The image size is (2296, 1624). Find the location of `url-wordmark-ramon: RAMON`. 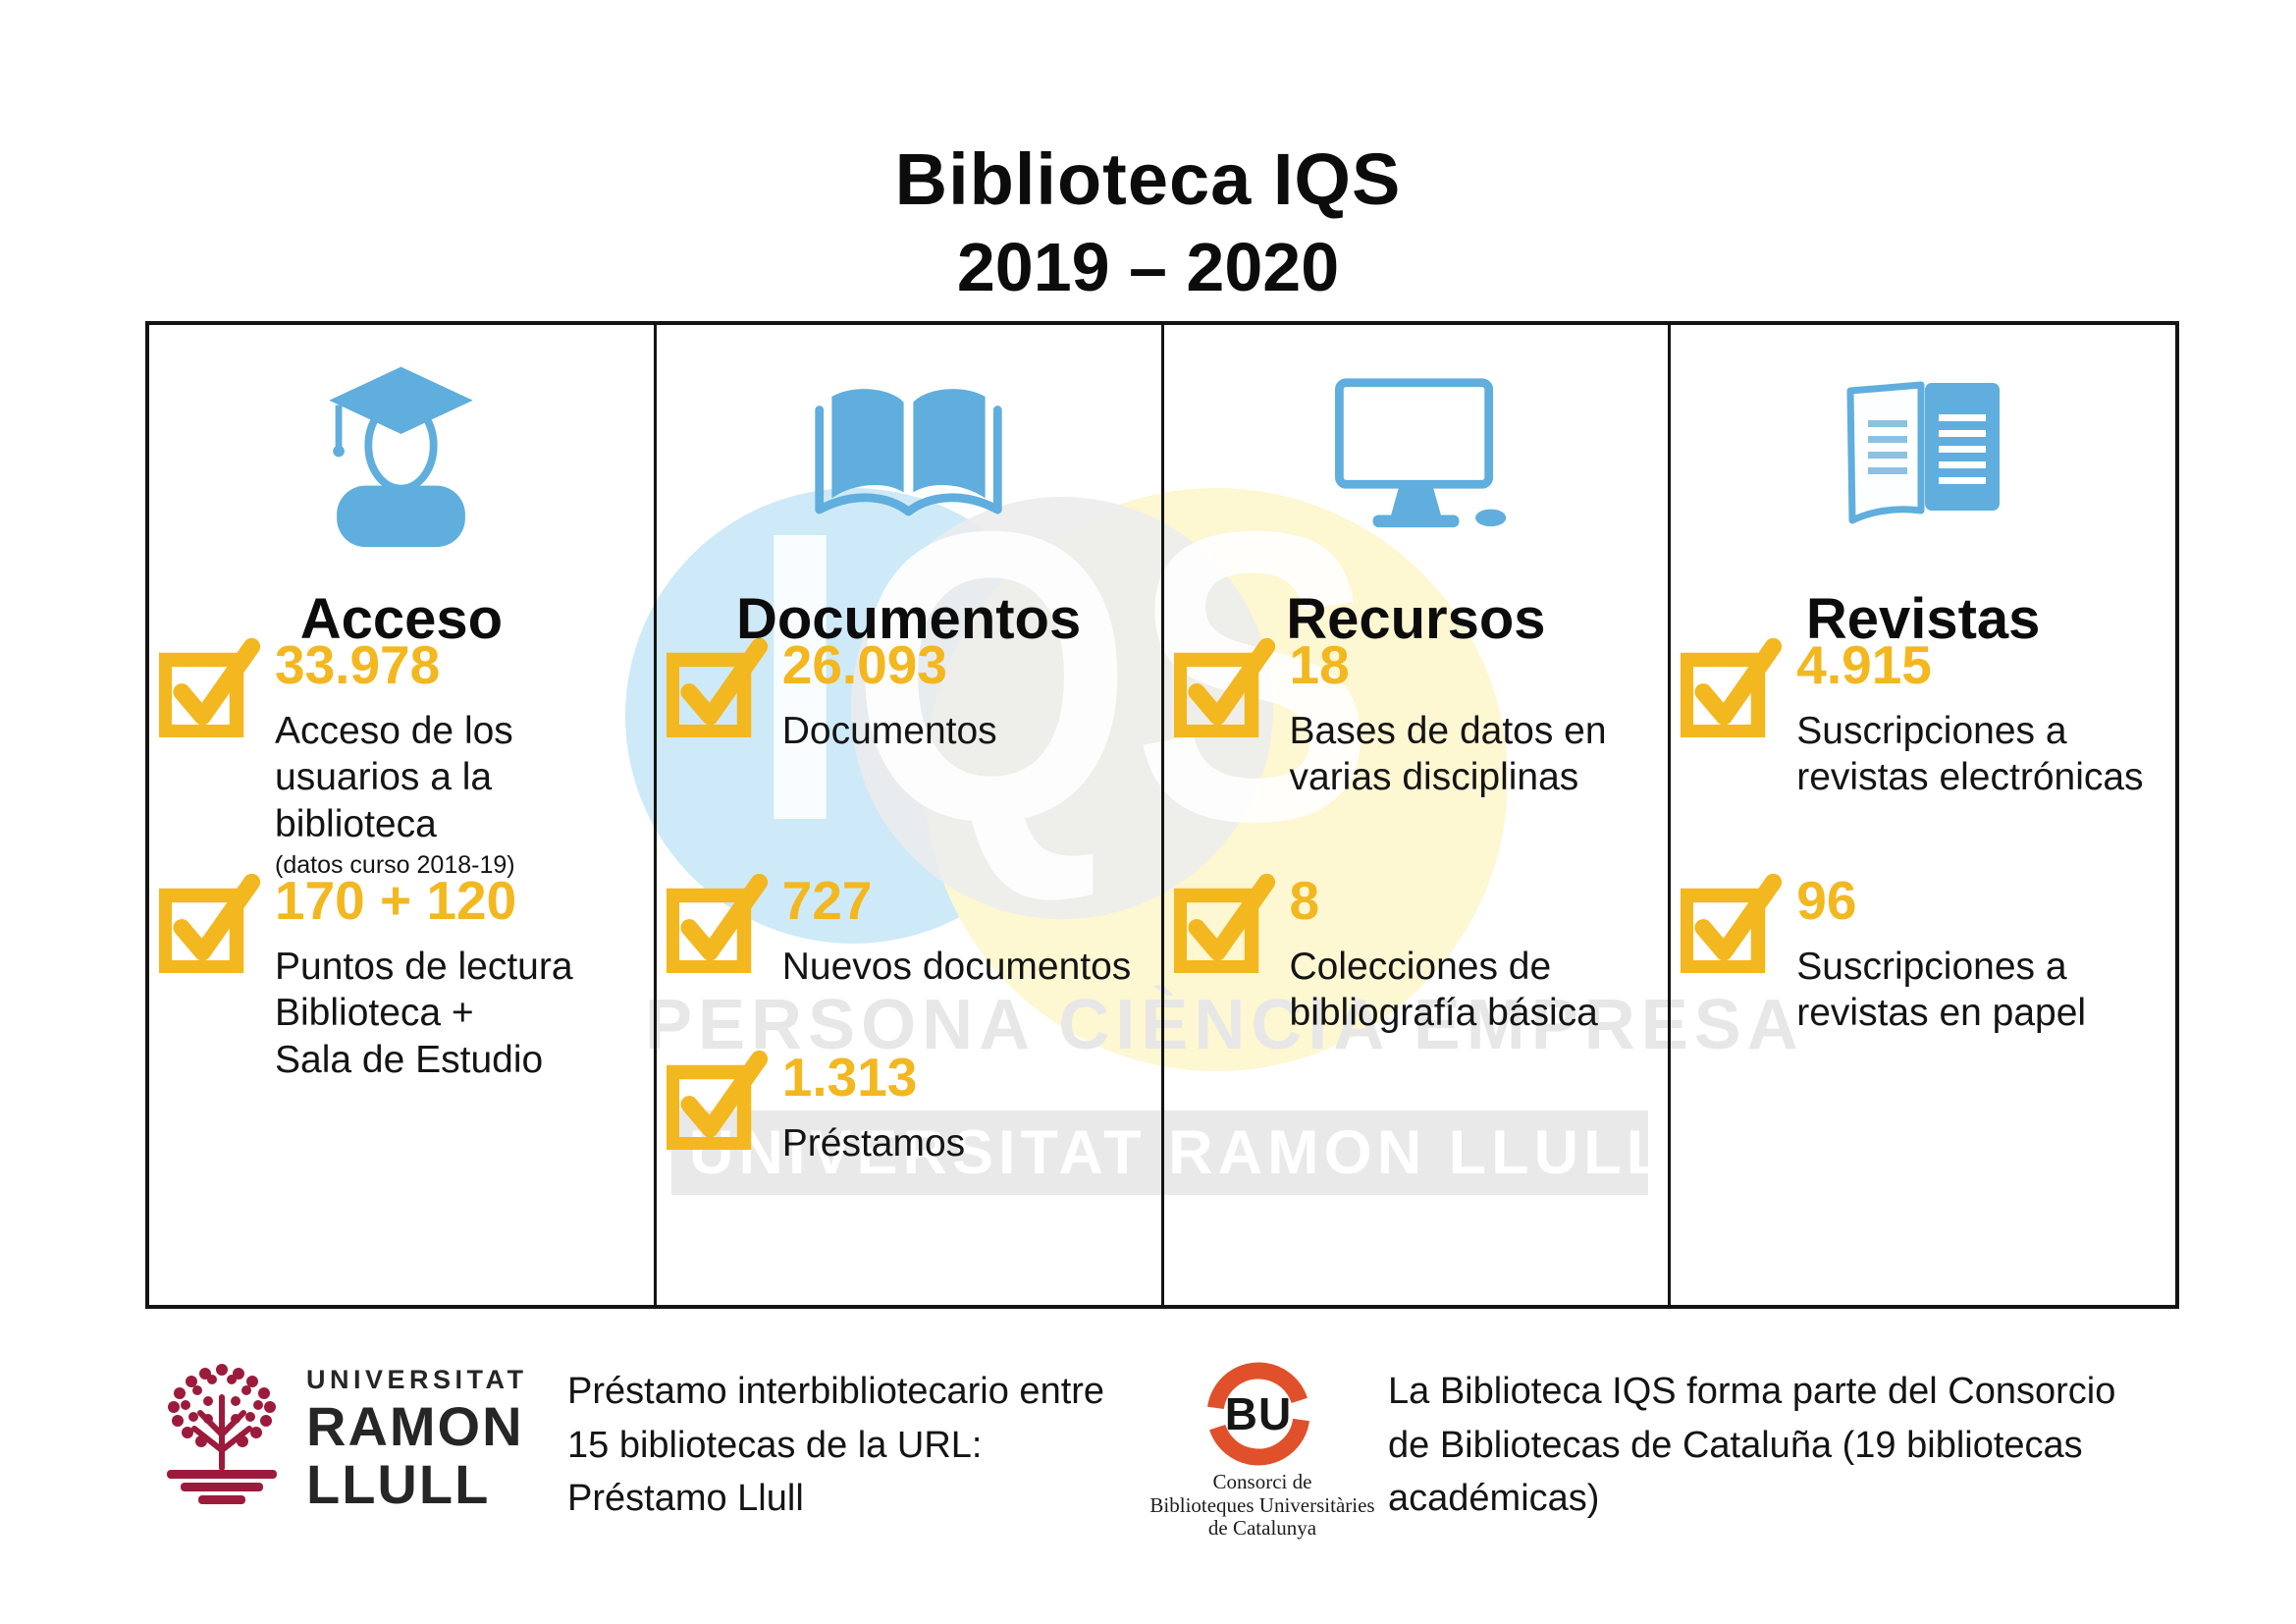

url-wordmark-ramon: RAMON is located at coordinates (415, 1426).